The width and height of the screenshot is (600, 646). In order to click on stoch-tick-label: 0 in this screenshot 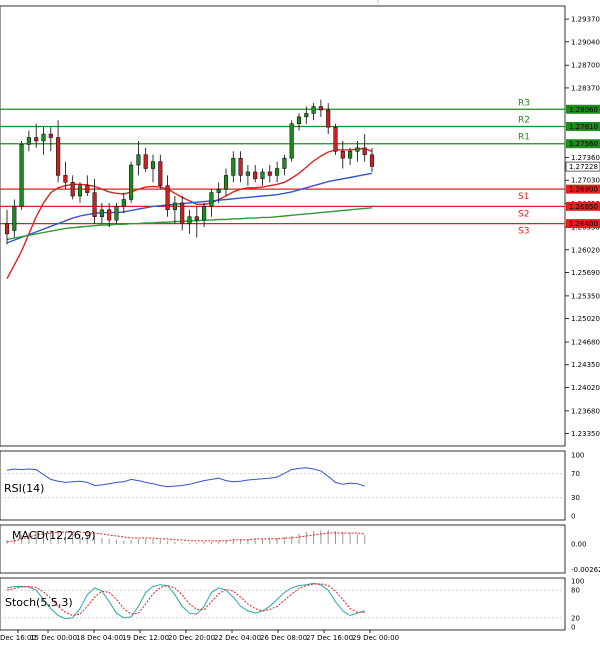, I will do `click(573, 628)`.